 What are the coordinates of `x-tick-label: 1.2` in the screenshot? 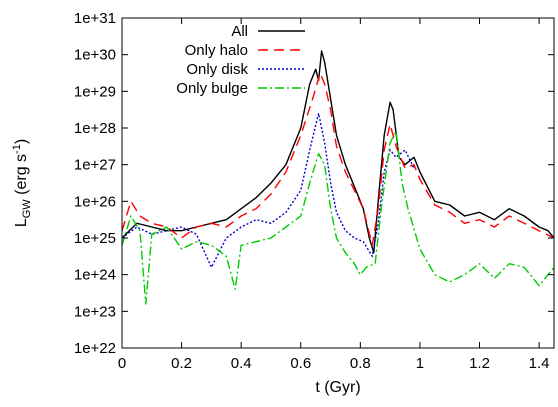 It's located at (479, 363).